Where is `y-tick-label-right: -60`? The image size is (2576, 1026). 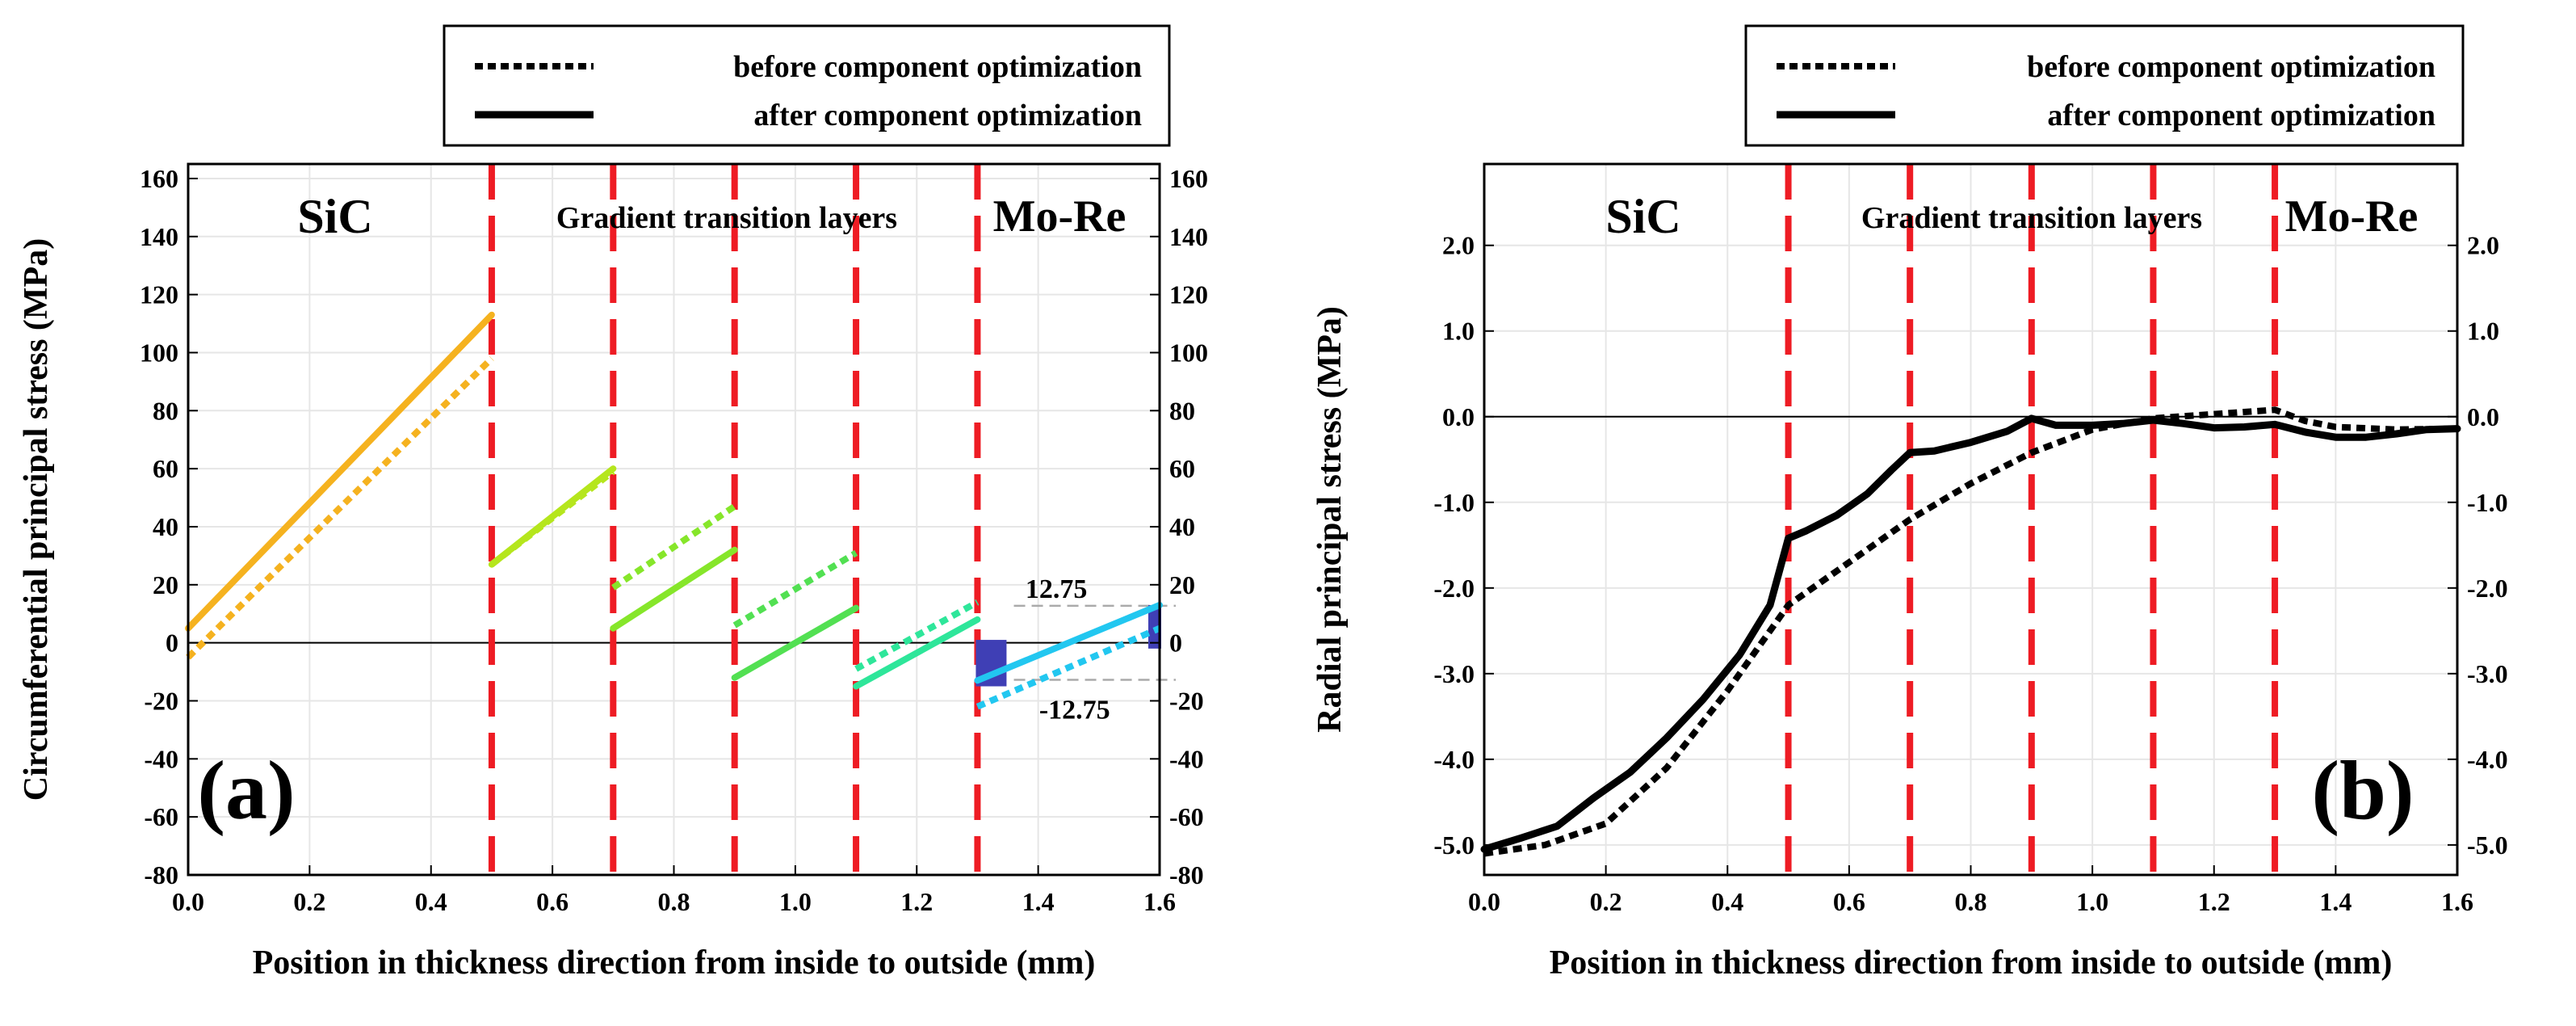 y-tick-label-right: -60 is located at coordinates (1186, 817).